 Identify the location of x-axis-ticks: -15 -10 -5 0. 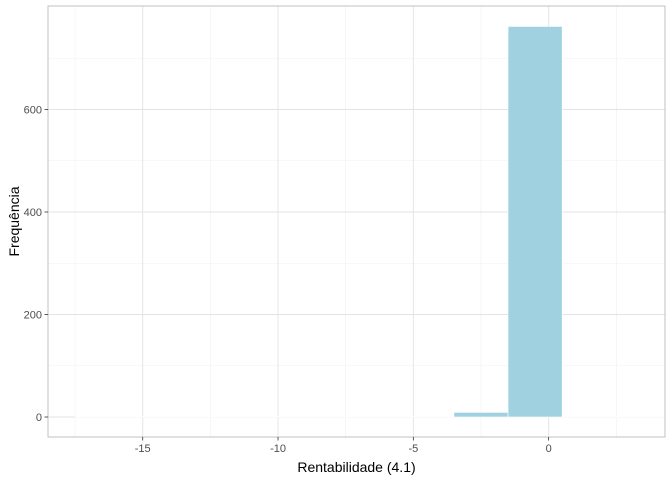
(343, 446).